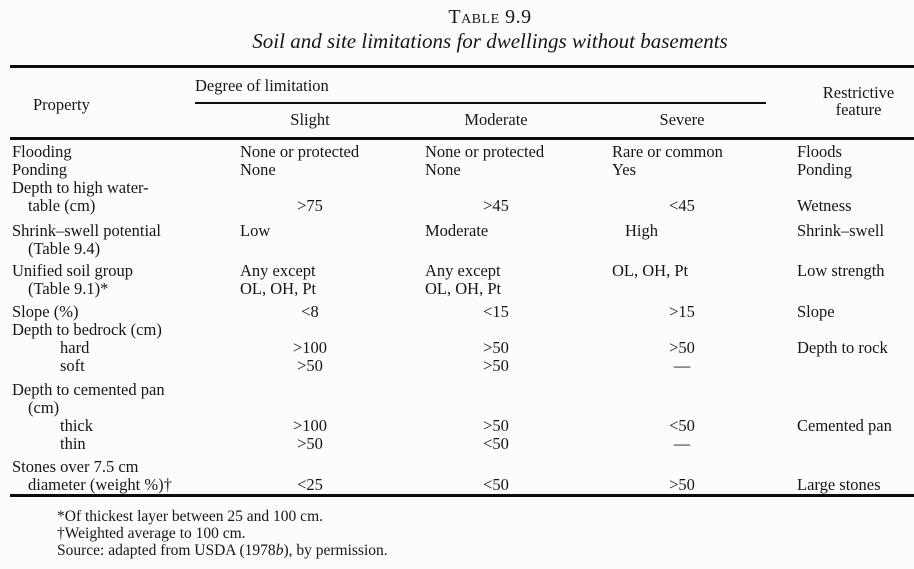  Describe the element at coordinates (858, 92) in the screenshot. I see `header-restrictive-line1: Restrictive` at that location.